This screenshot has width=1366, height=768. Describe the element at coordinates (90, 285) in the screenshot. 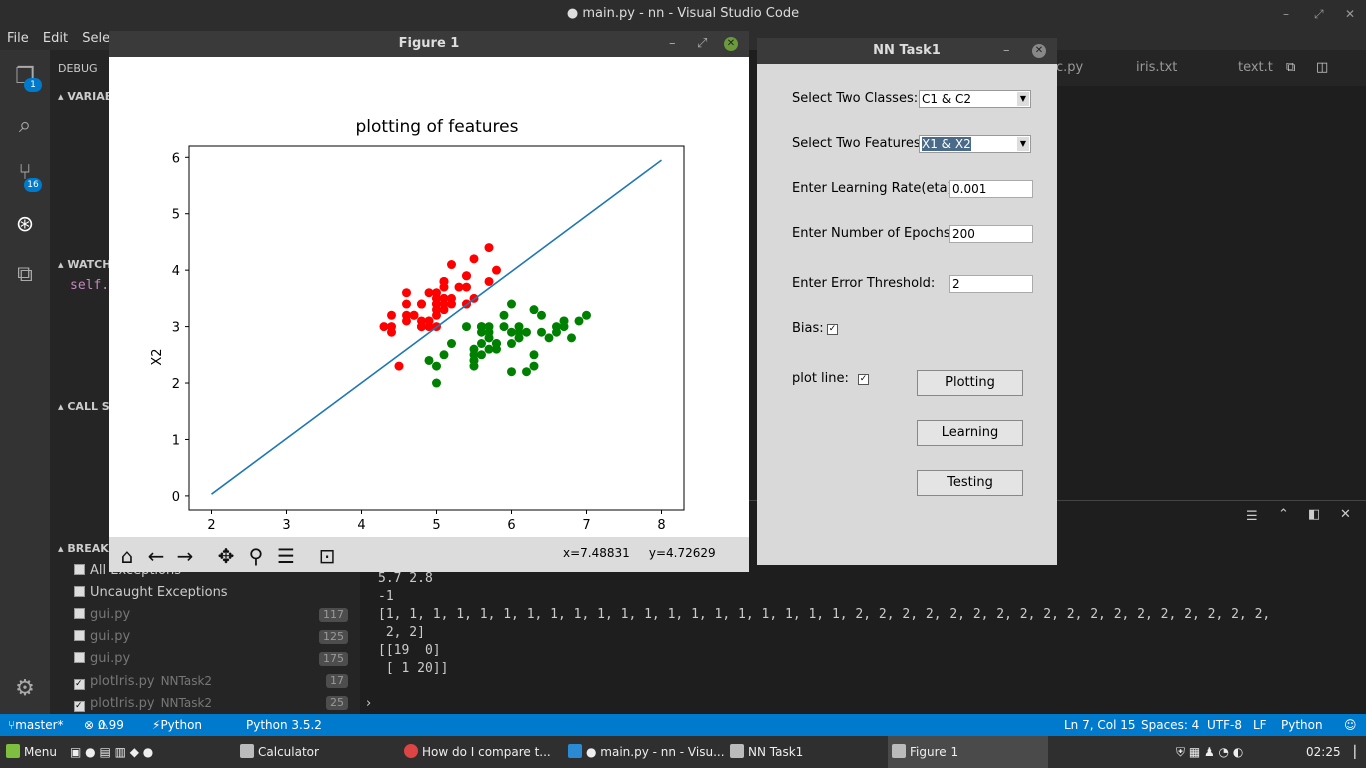

I see `watch-item: self.` at that location.